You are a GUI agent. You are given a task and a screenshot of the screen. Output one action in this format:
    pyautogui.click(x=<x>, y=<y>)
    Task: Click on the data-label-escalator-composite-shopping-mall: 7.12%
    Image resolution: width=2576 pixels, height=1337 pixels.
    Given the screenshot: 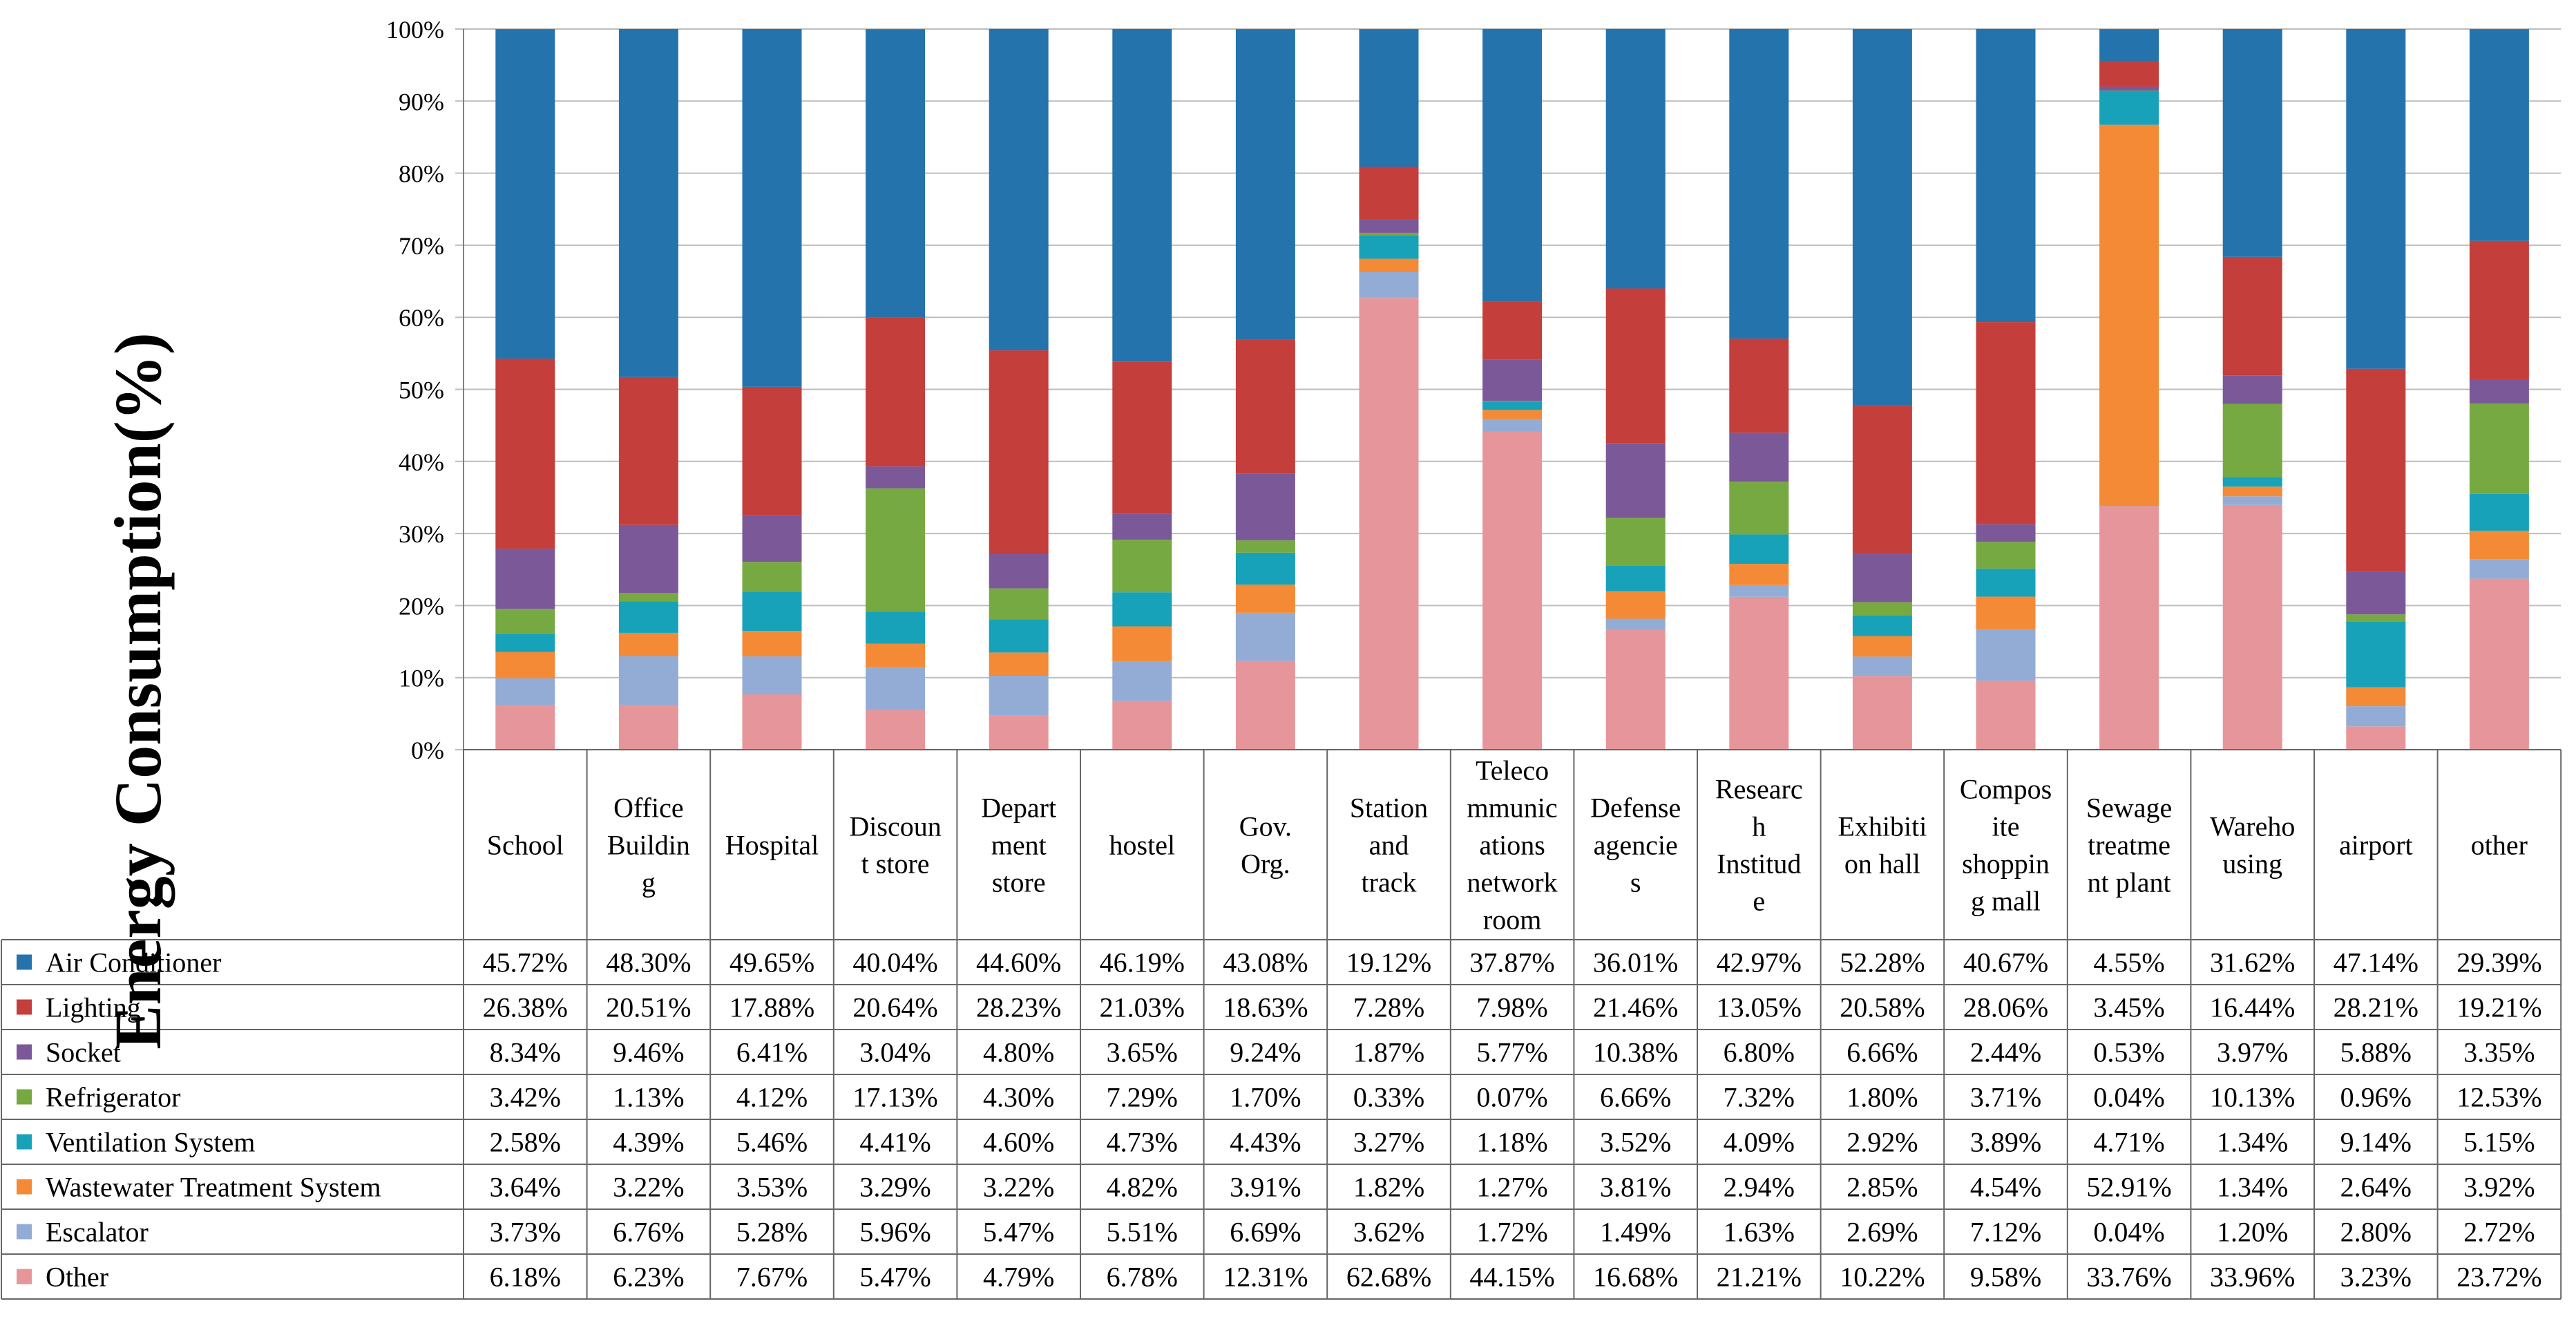 What is the action you would take?
    pyautogui.click(x=2005, y=1232)
    